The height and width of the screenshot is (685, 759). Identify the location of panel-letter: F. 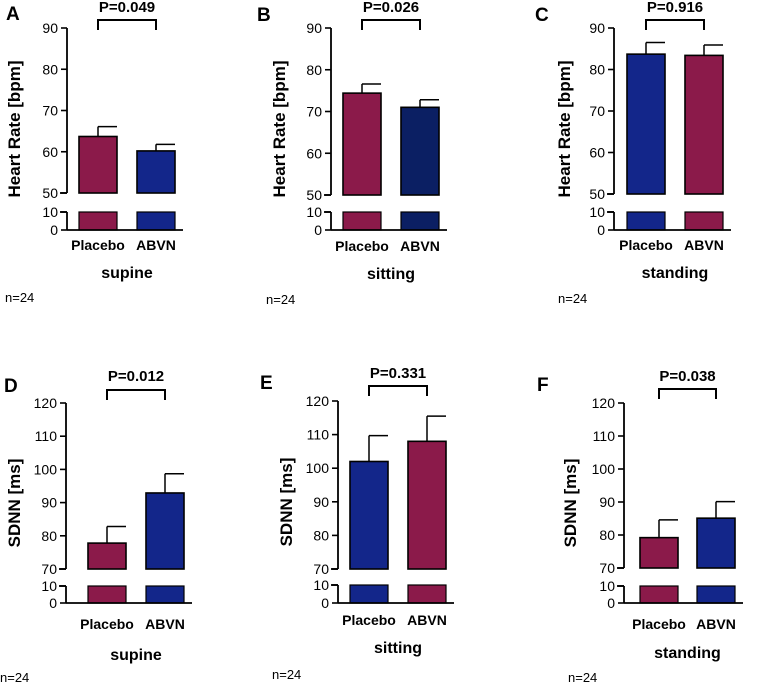
(543, 385).